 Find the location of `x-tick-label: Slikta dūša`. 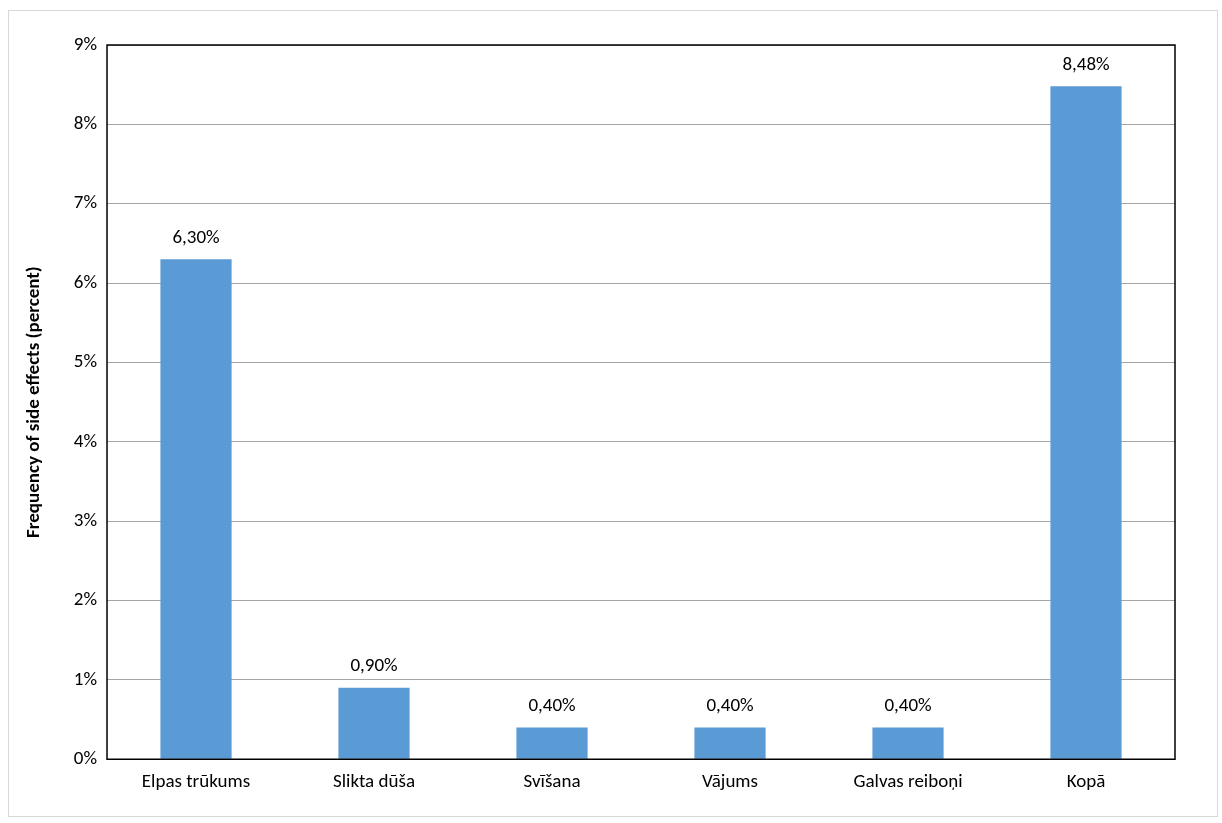

x-tick-label: Slikta dūša is located at coordinates (374, 781).